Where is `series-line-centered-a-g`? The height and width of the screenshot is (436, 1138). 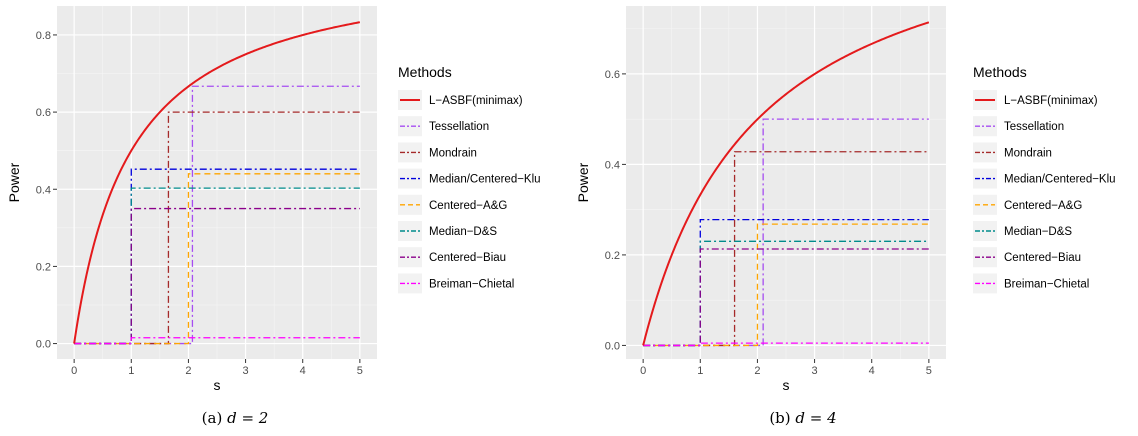
series-line-centered-a-g is located at coordinates (786, 285).